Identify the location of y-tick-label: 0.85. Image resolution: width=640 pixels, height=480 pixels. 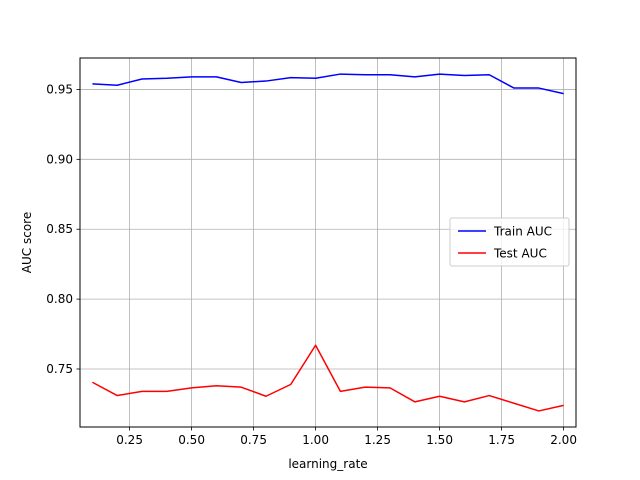
(59, 229).